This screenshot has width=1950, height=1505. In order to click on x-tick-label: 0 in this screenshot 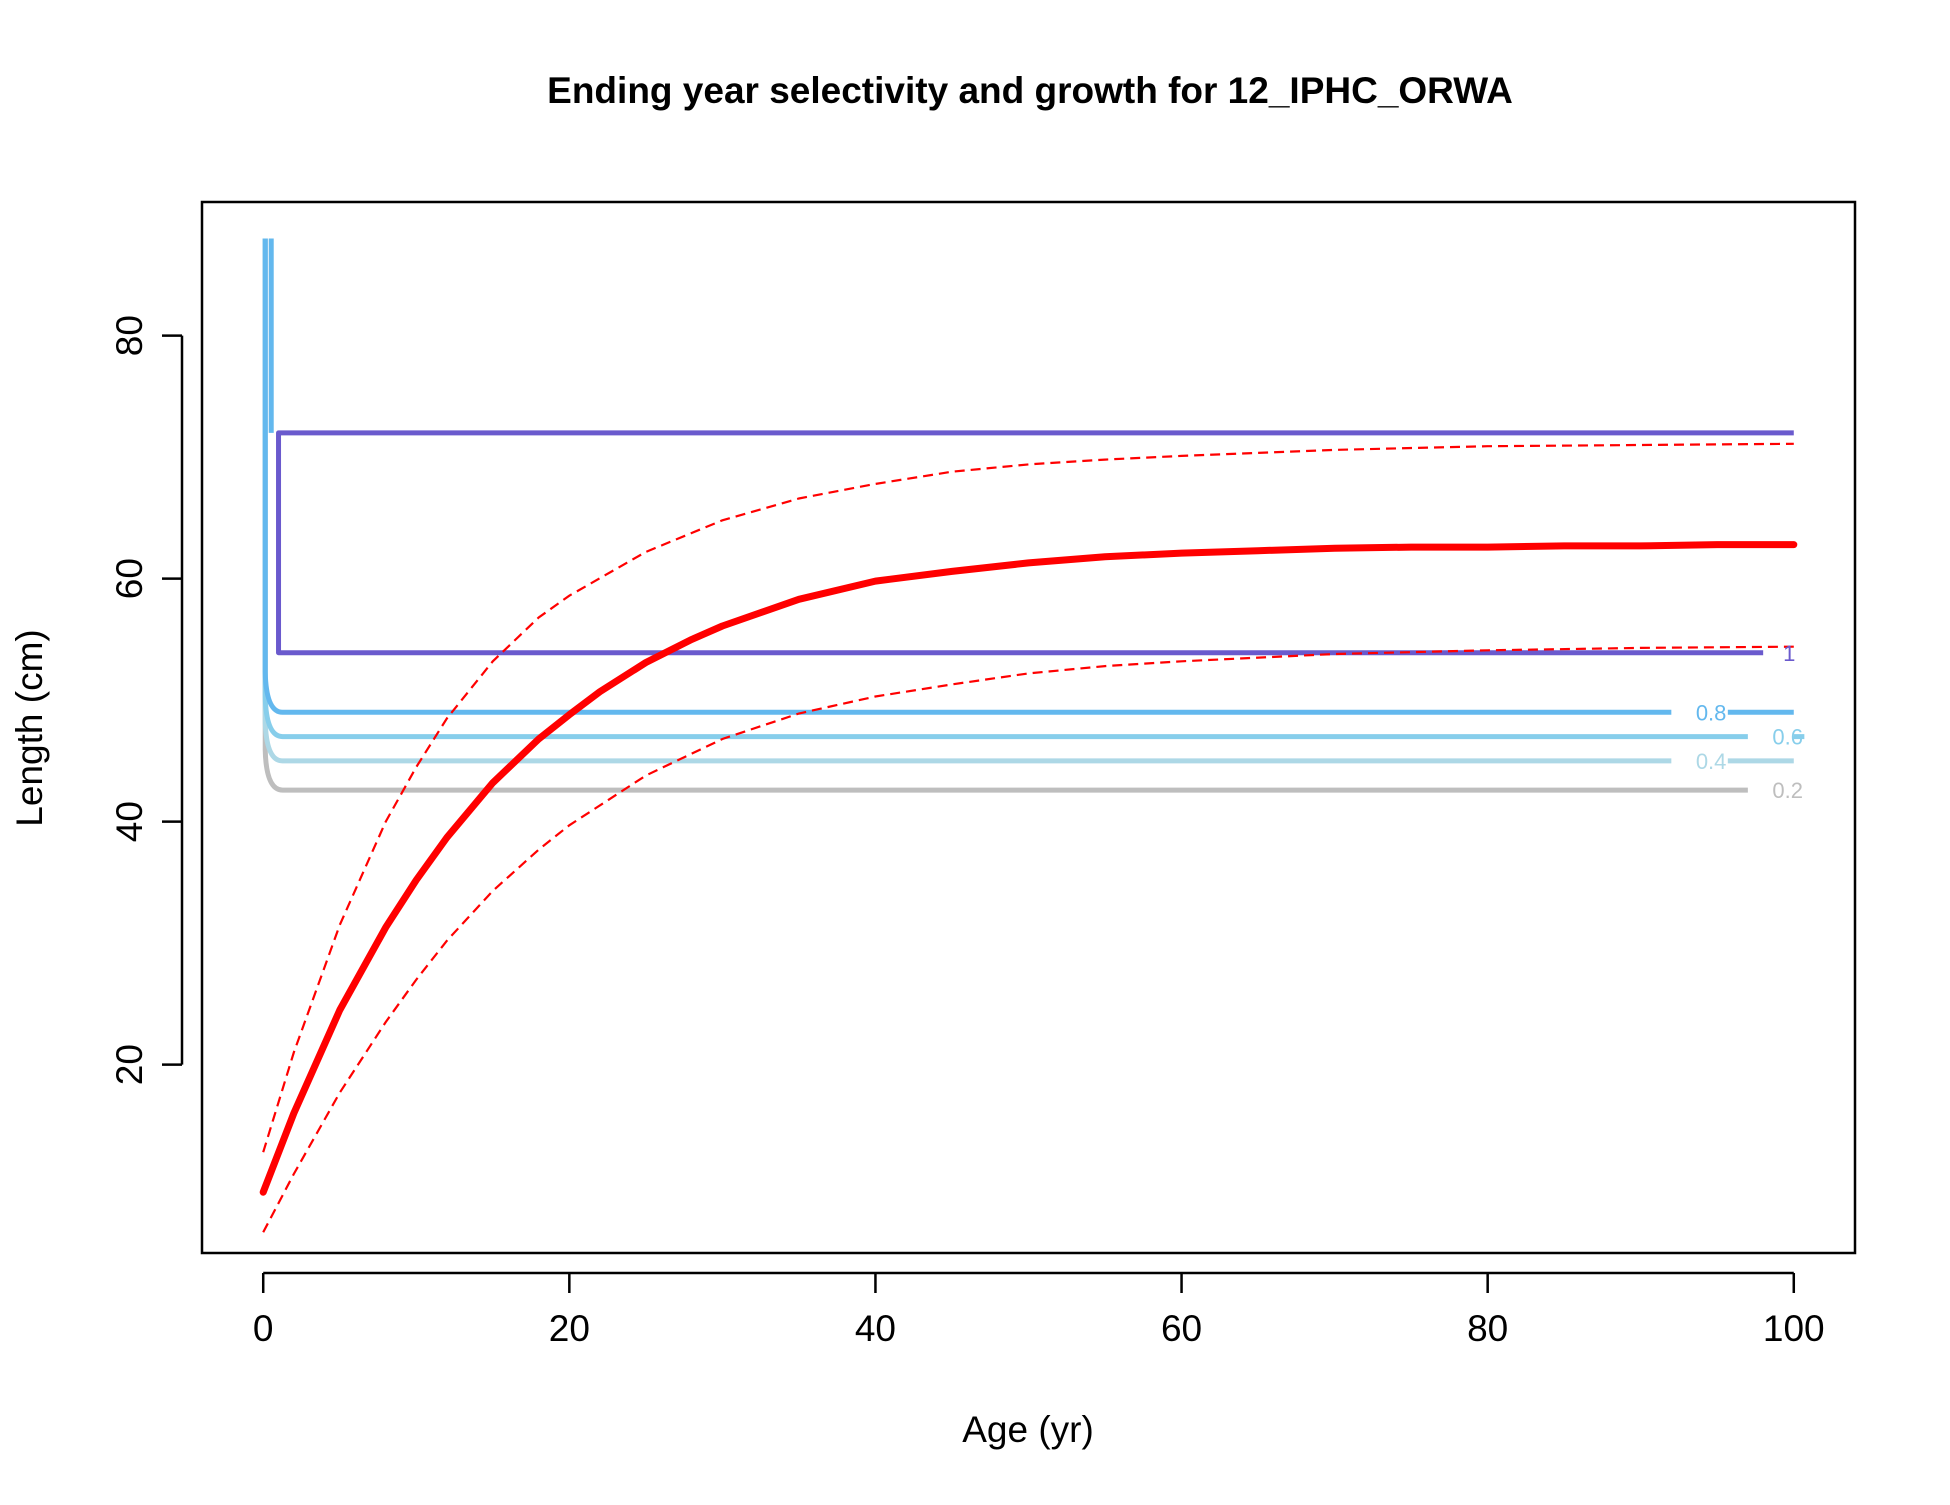, I will do `click(263, 1328)`.